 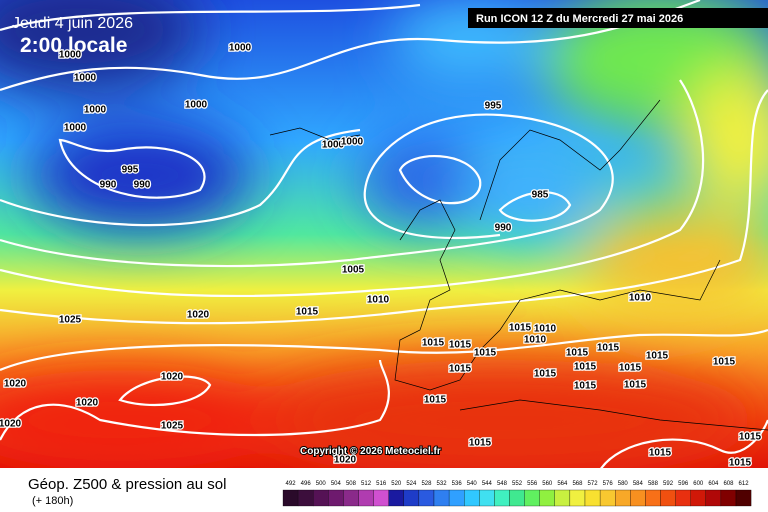 What do you see at coordinates (653, 484) in the screenshot?
I see `colorbar-label: 588` at bounding box center [653, 484].